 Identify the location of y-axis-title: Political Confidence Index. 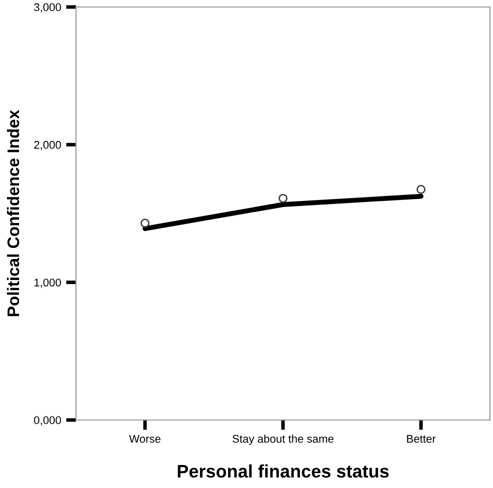
(13, 213).